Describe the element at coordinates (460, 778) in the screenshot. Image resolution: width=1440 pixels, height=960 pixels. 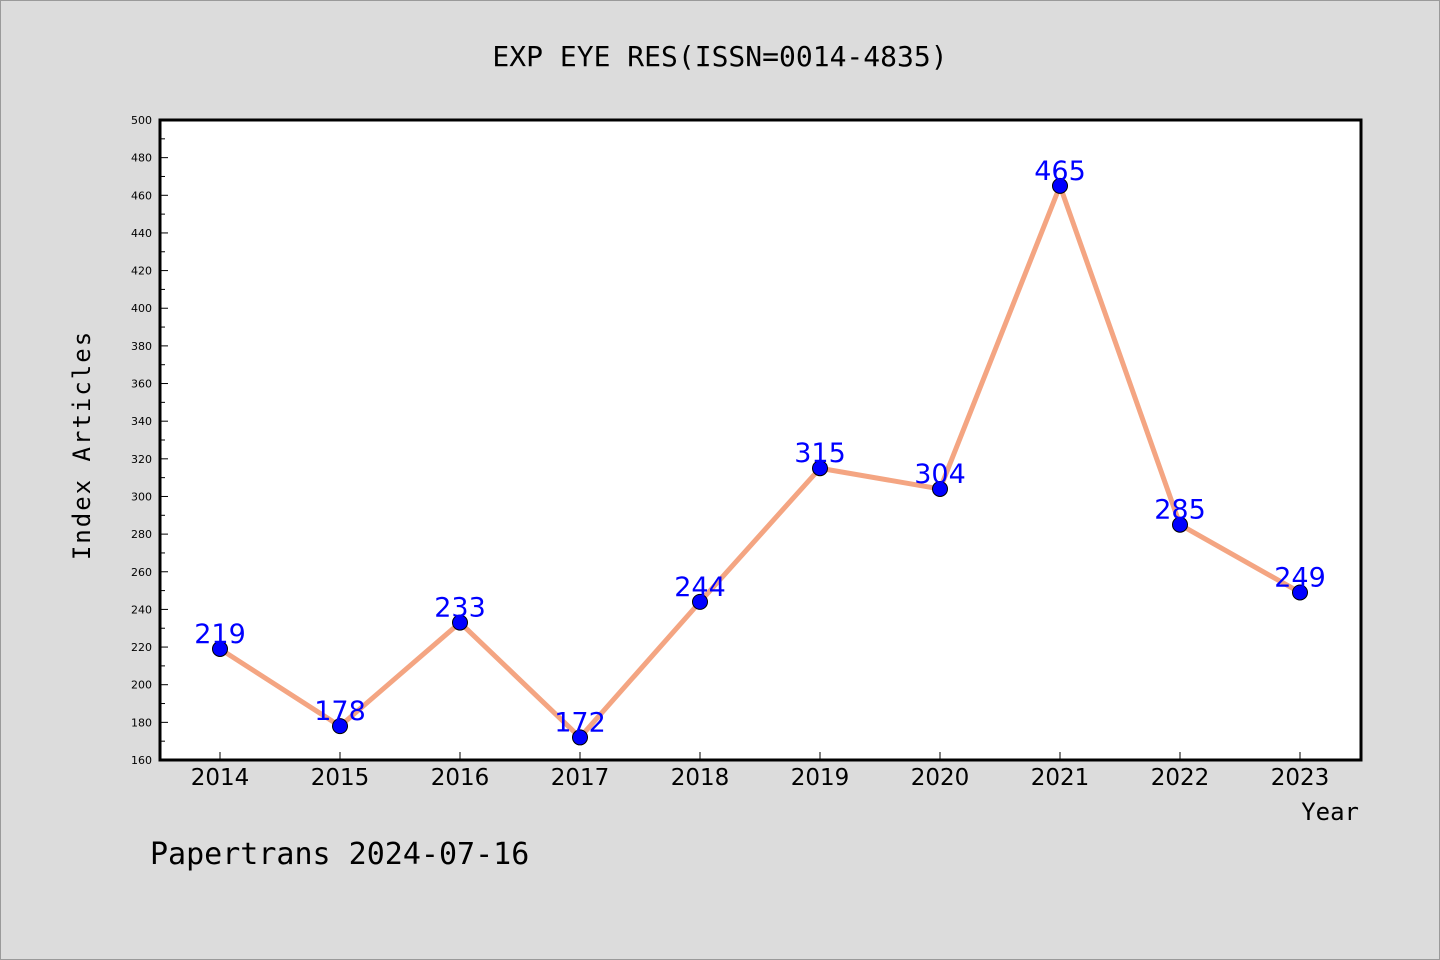
I see `x-tick-label: 2016` at that location.